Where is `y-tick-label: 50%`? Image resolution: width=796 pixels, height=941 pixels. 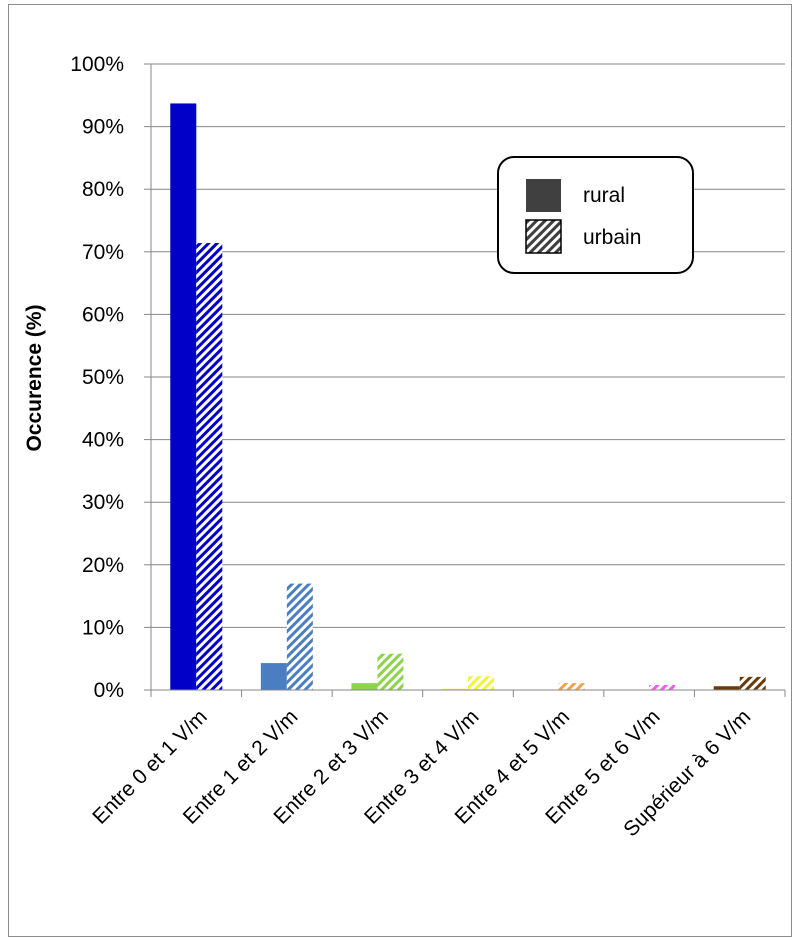 y-tick-label: 50% is located at coordinates (103, 377).